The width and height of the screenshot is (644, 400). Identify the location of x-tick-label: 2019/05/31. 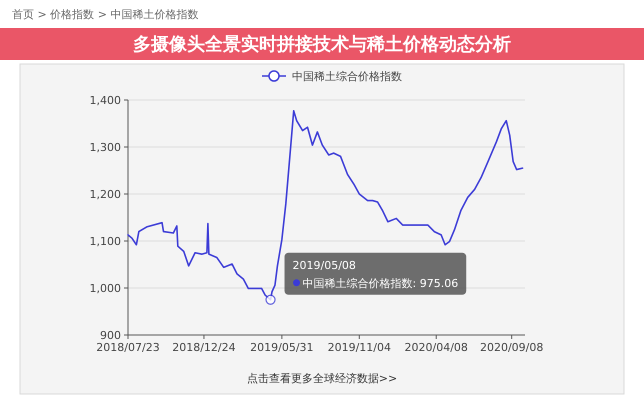
(282, 347).